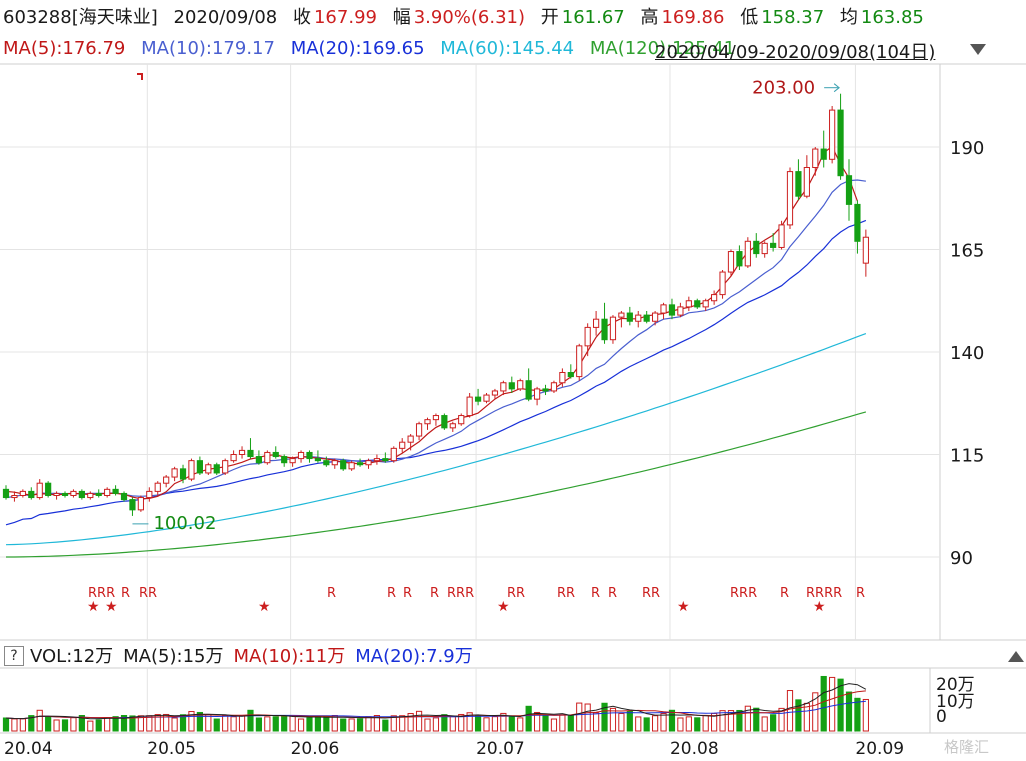 This screenshot has height=761, width=1026. What do you see at coordinates (357, 48) in the screenshot?
I see `ma20-legend: MA(20):169.65` at bounding box center [357, 48].